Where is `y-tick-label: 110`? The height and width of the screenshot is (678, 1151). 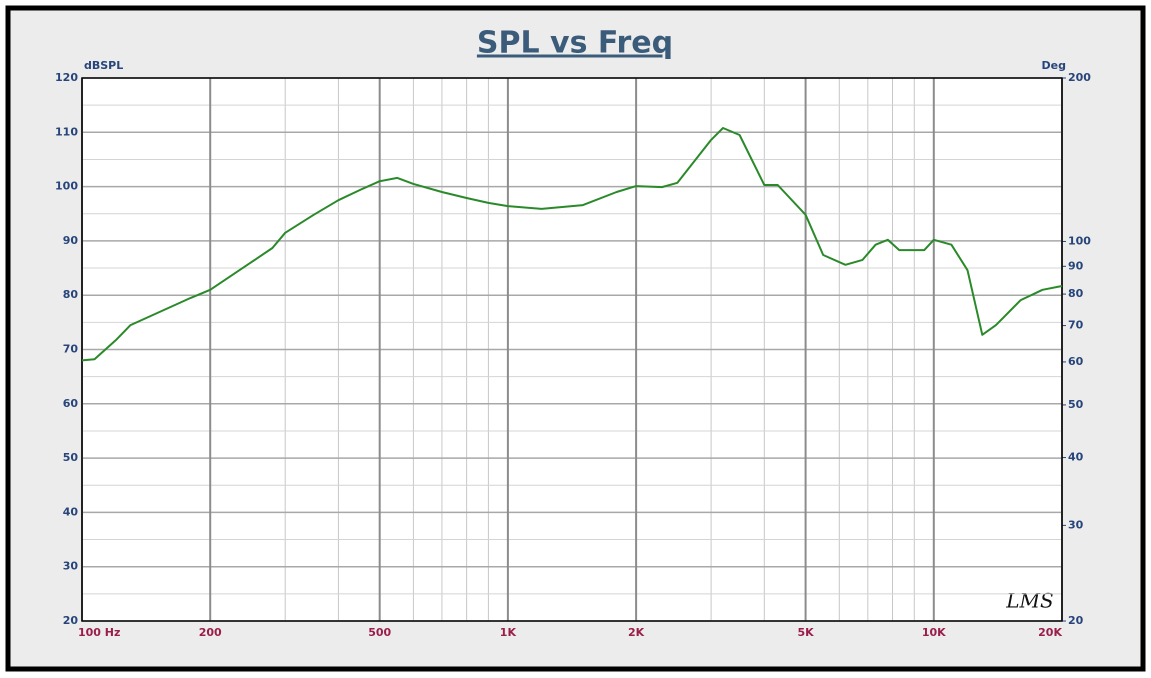
y-tick-label: 110 is located at coordinates (66, 131).